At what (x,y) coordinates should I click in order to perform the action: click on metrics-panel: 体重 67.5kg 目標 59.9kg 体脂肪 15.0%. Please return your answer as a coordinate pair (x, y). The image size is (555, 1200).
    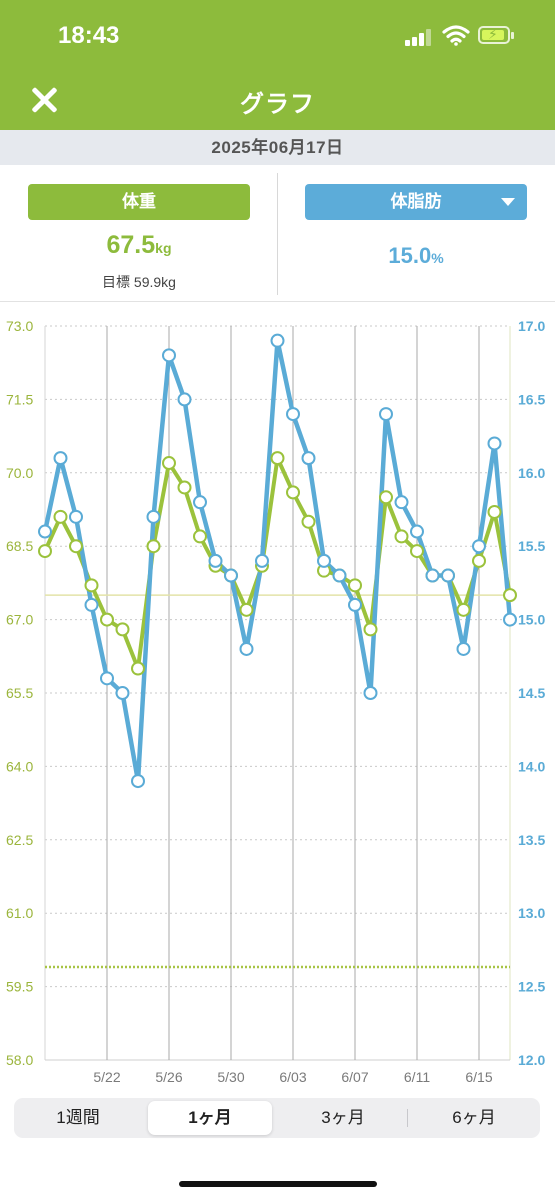
    Looking at the image, I should click on (277, 233).